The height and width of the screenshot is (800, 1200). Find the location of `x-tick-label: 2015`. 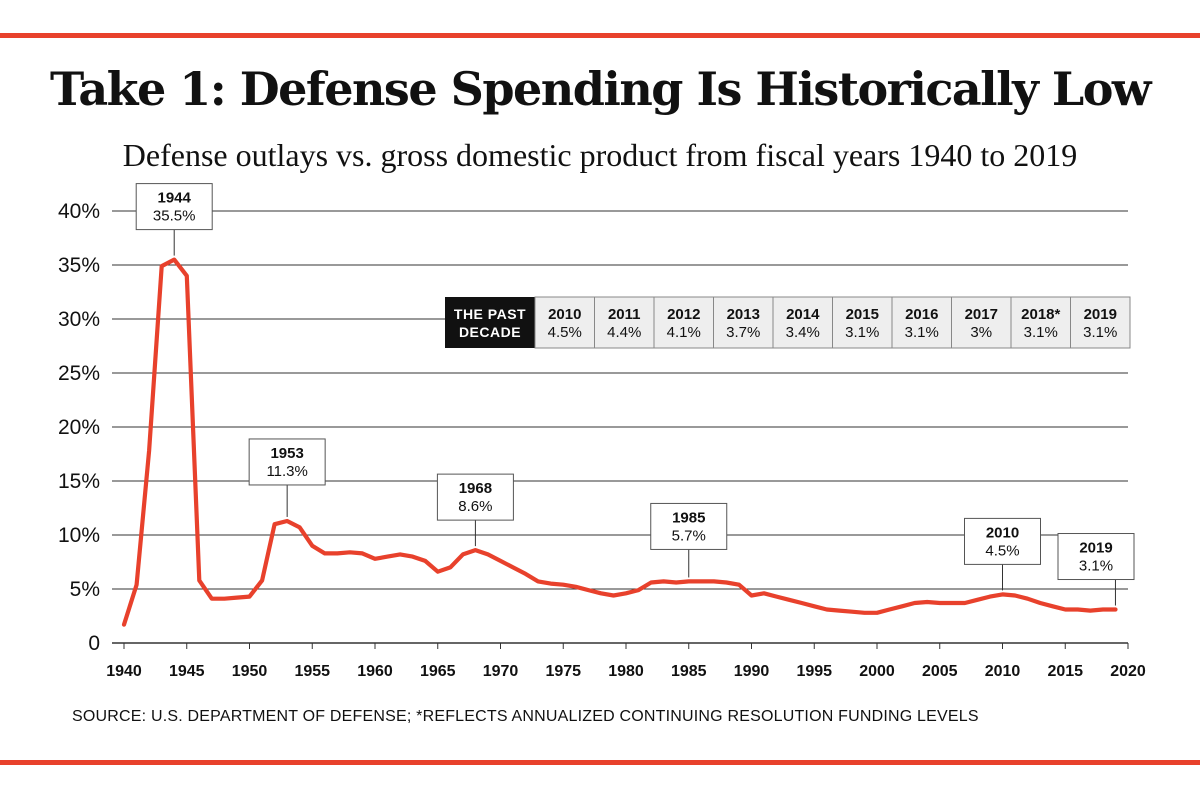

x-tick-label: 2015 is located at coordinates (1065, 671).